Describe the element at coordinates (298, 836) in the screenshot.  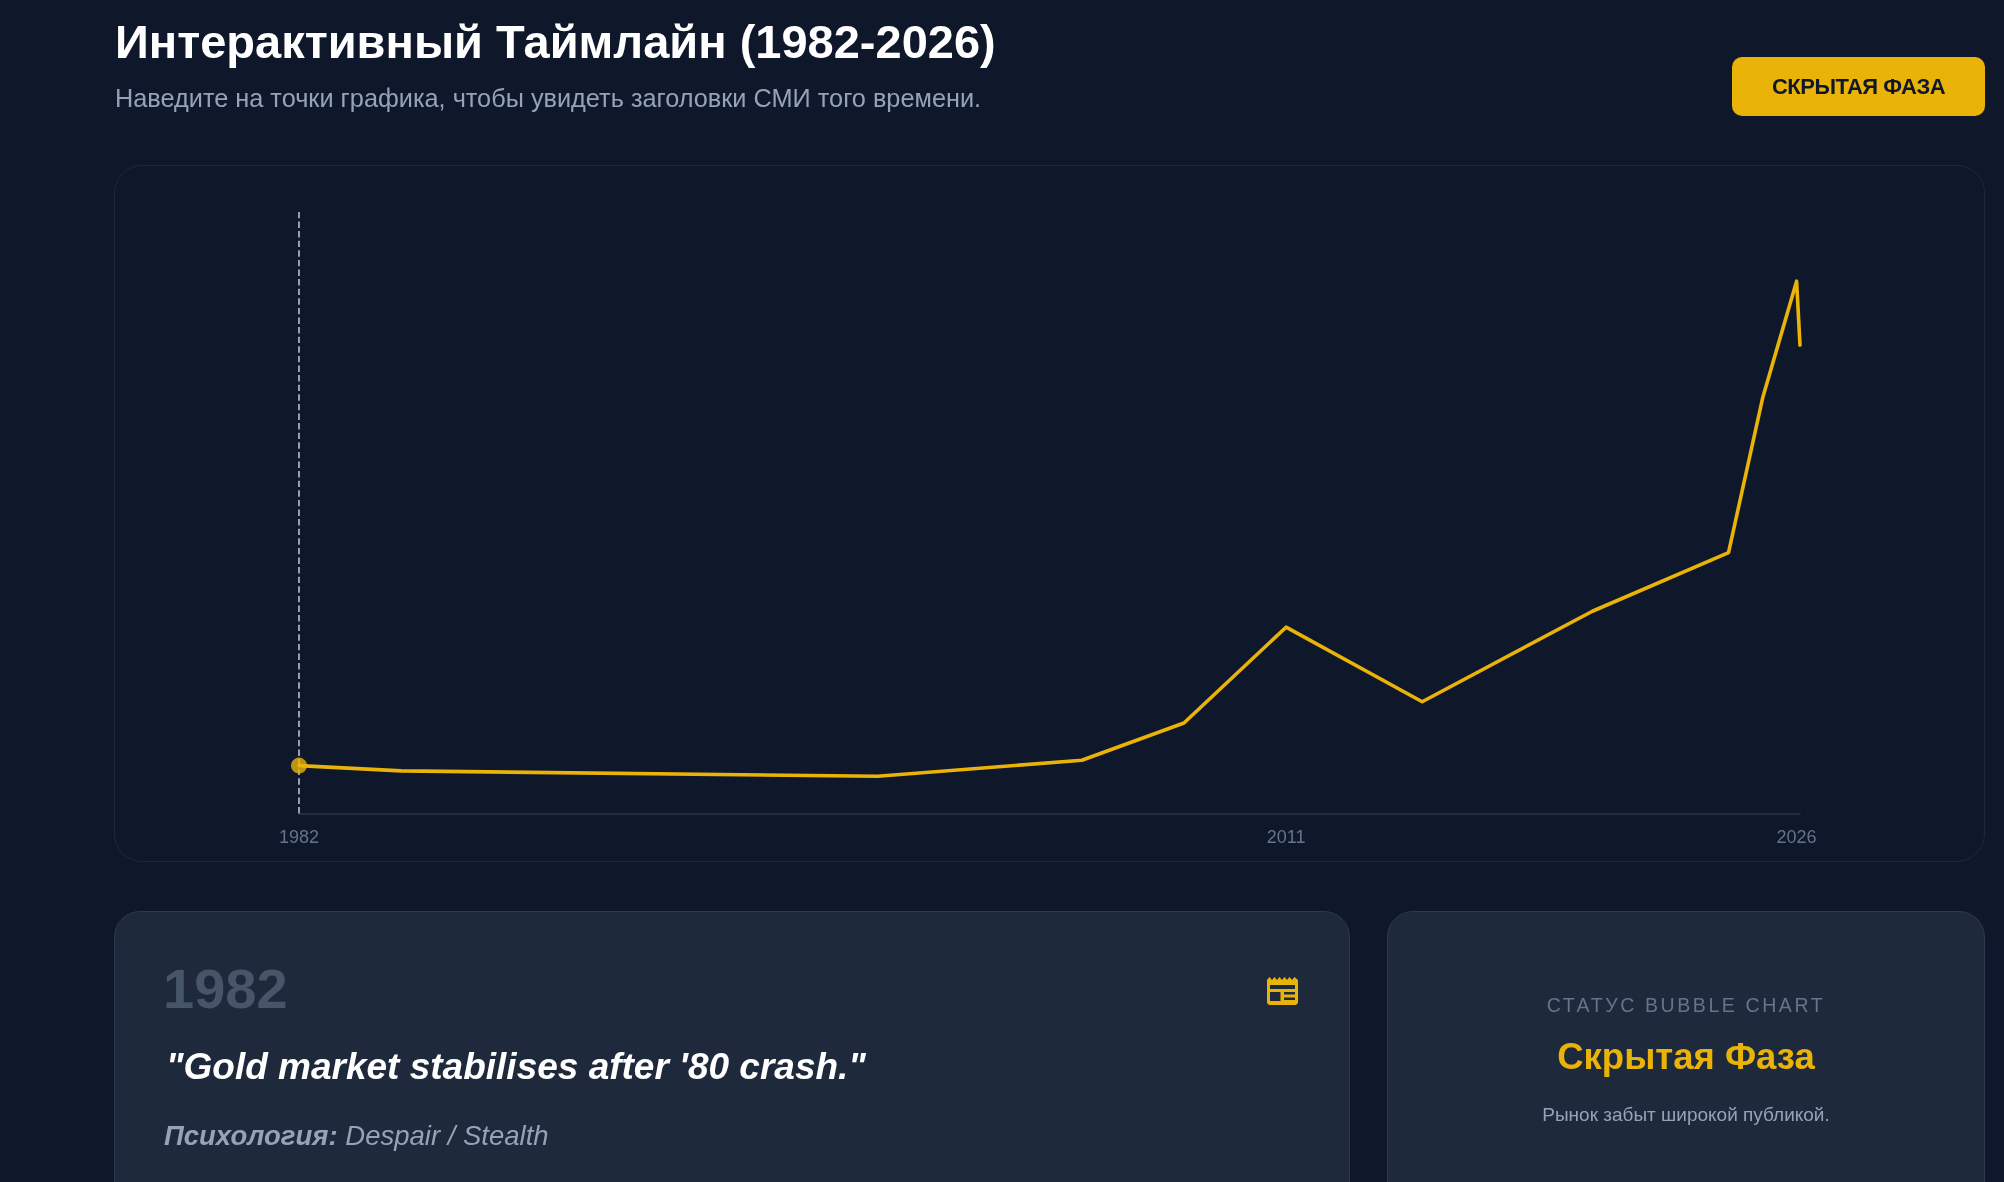
I see `x-tick-label: 1982` at that location.